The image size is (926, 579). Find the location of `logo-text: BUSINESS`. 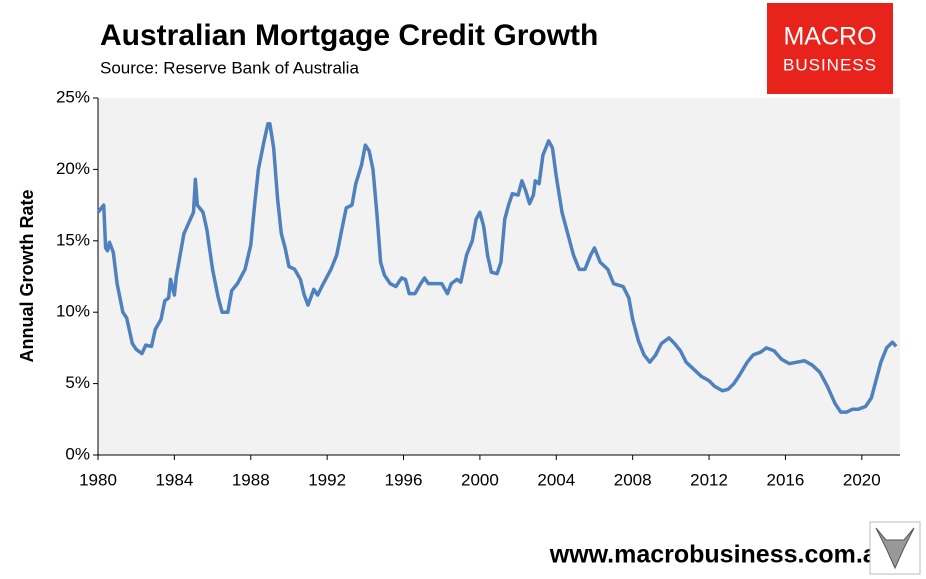

logo-text: BUSINESS is located at coordinates (830, 64).